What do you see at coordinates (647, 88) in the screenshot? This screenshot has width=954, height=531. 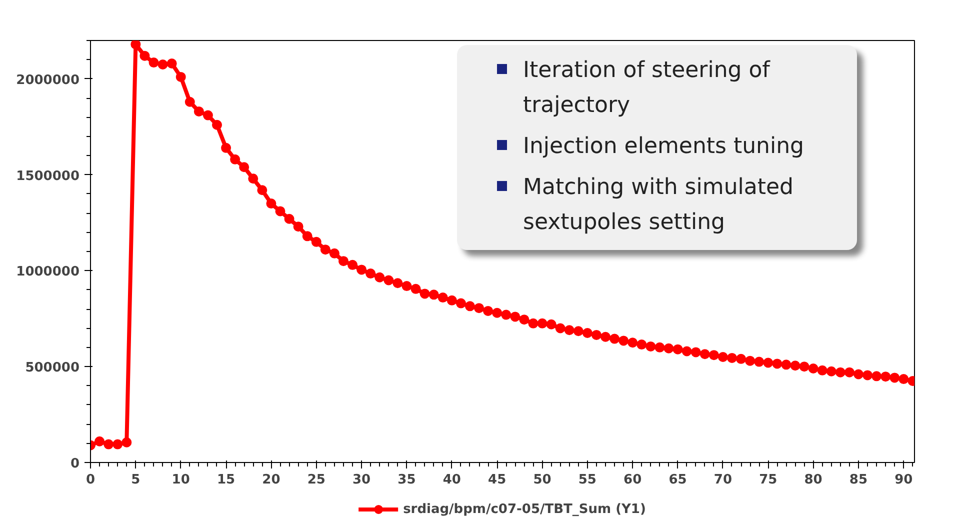 I see `annotation: Iteration of steering of trajectory` at bounding box center [647, 88].